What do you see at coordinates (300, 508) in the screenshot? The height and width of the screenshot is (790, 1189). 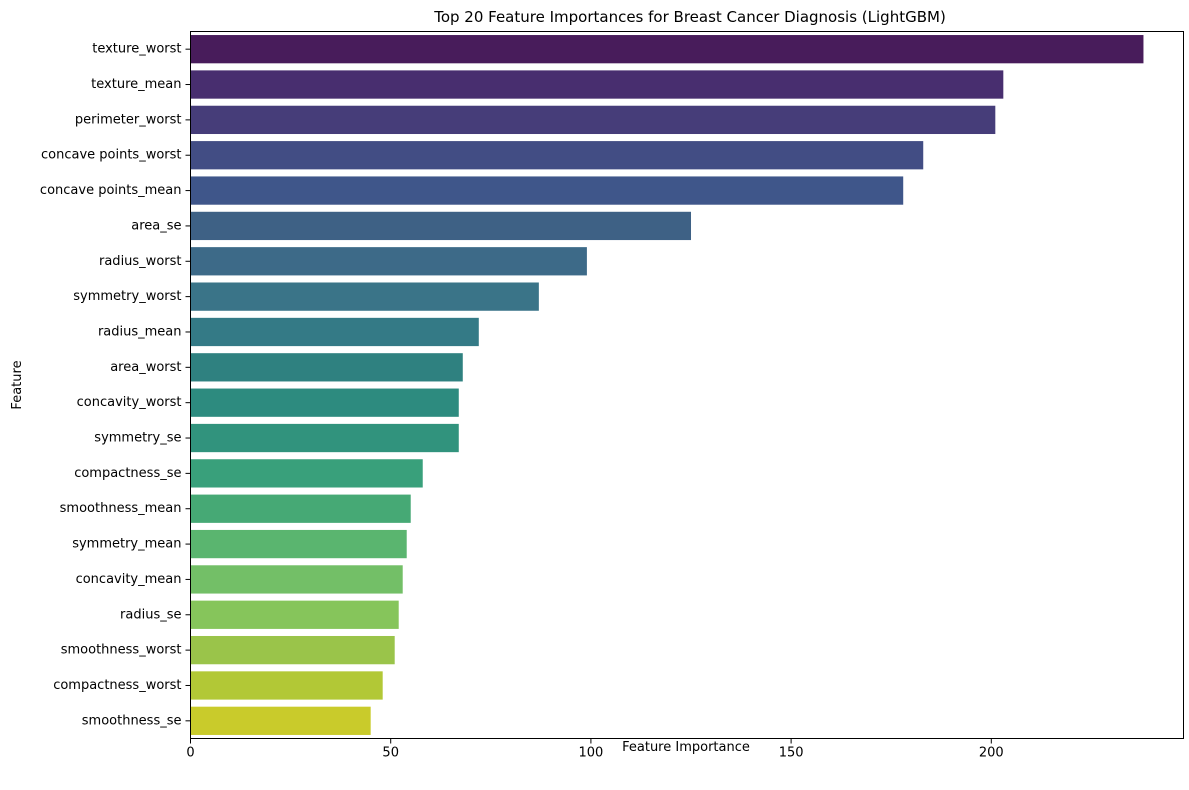 I see `bar-smoothness_mean` at bounding box center [300, 508].